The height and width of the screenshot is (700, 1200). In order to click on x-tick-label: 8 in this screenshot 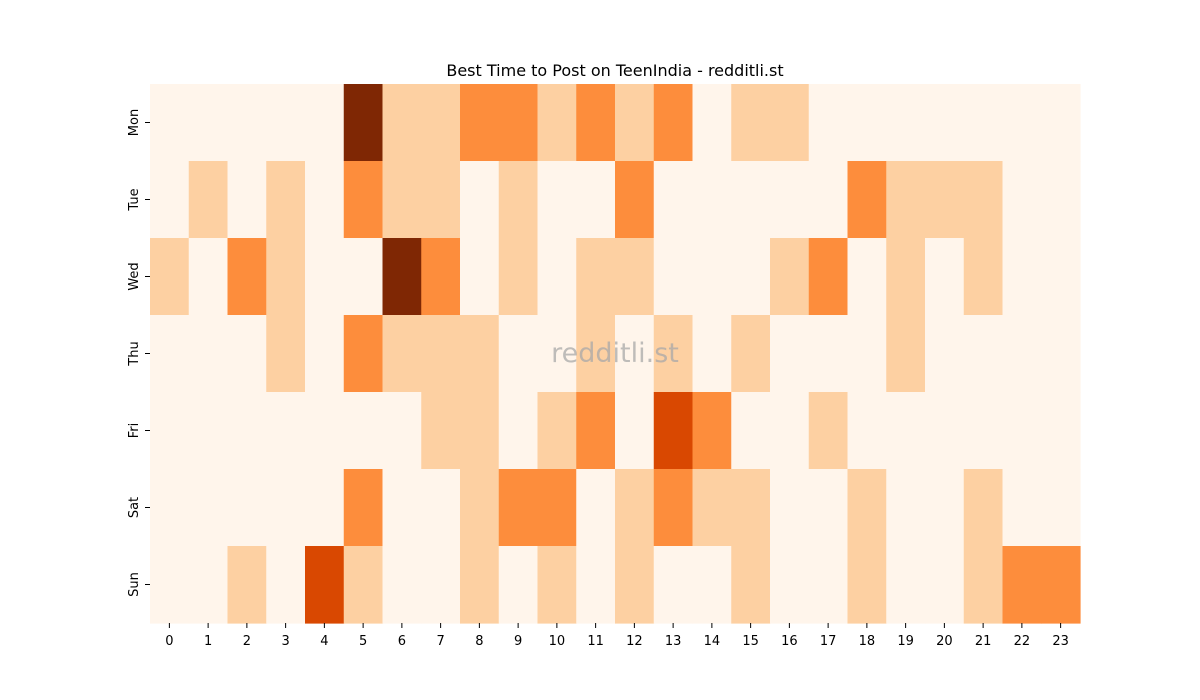, I will do `click(479, 641)`.